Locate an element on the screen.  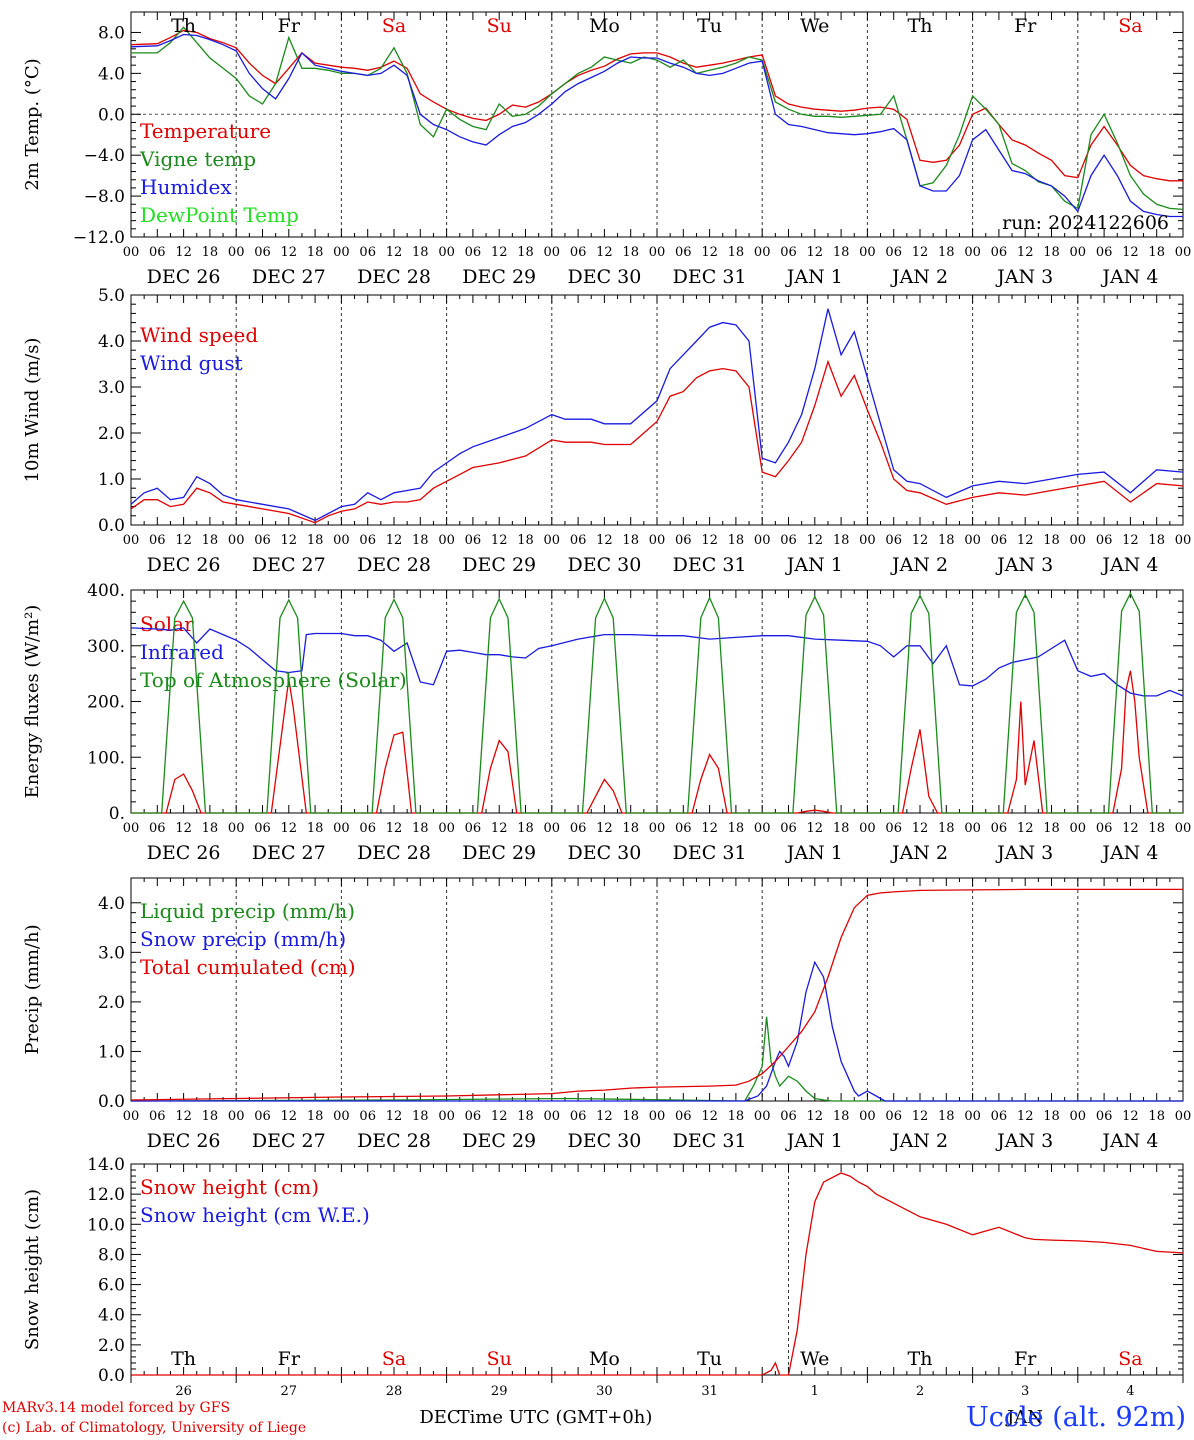
weekday-label: Fr is located at coordinates (289, 1359).